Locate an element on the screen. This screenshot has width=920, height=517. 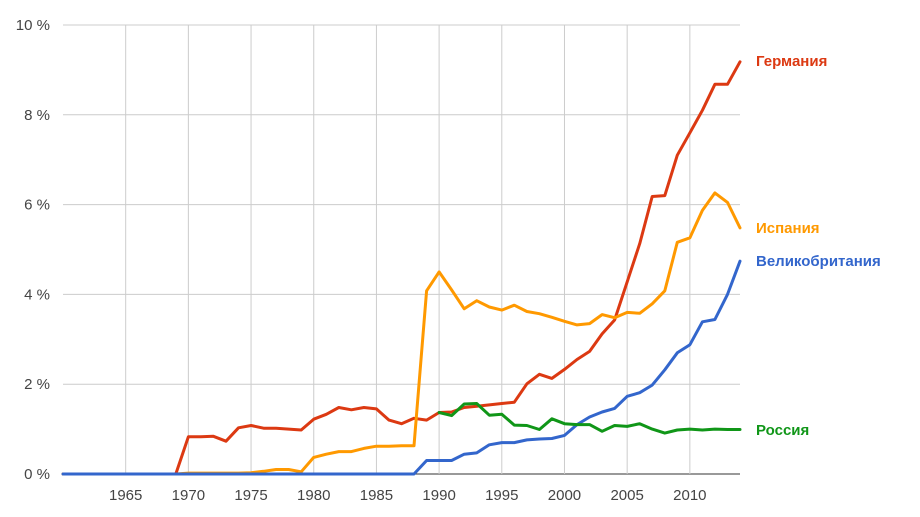
series-line is located at coordinates (589, 418).